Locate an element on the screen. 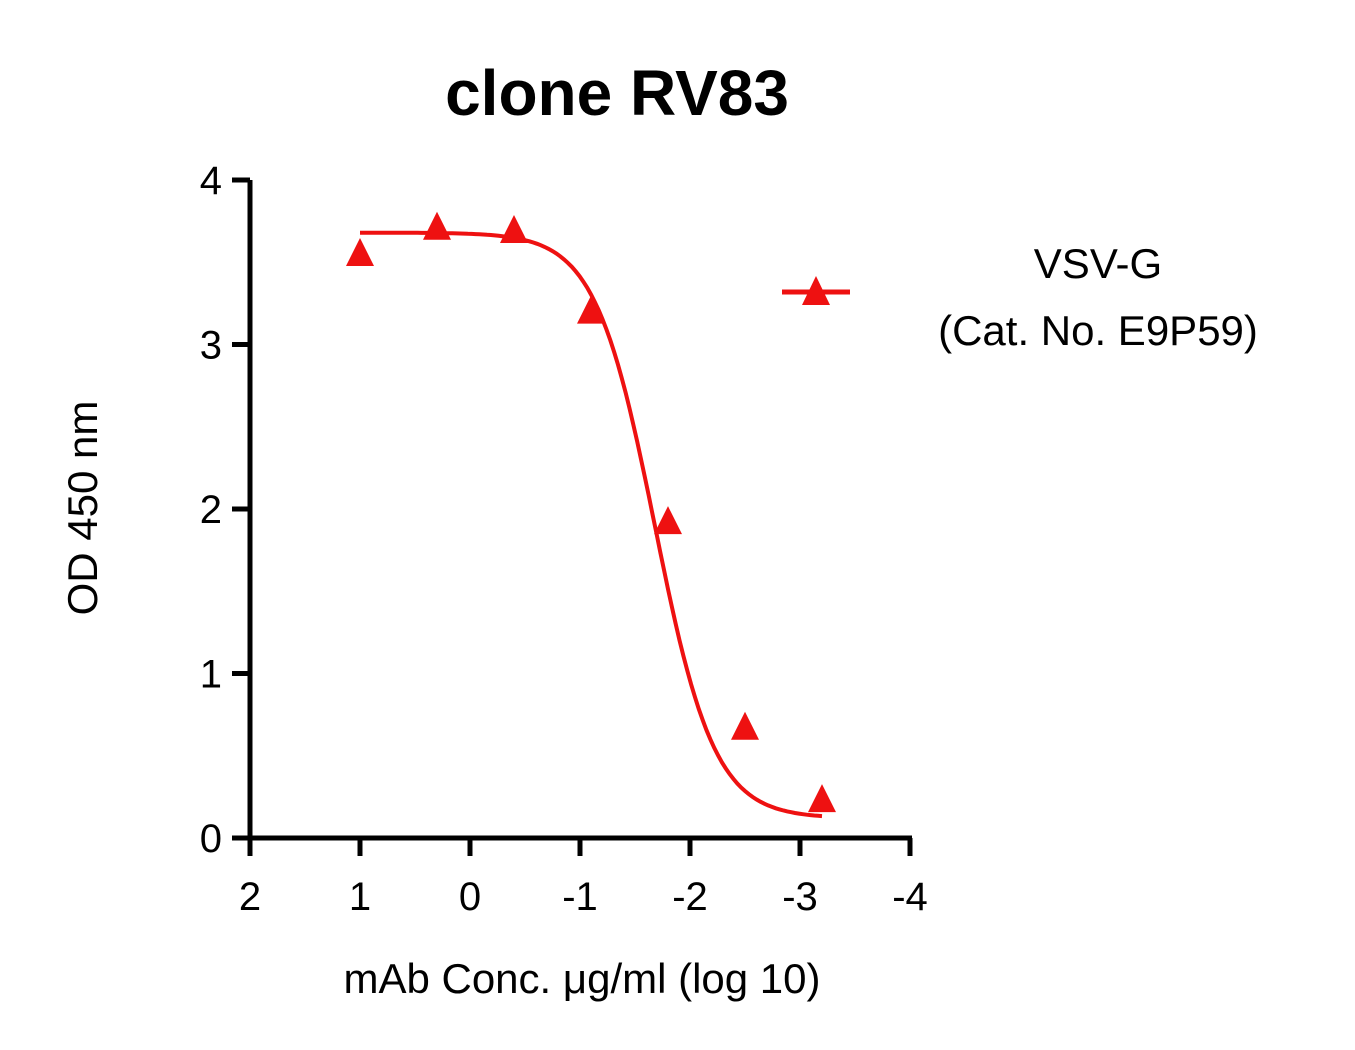 The image size is (1355, 1050). x-tick-label: 1 is located at coordinates (360, 897).